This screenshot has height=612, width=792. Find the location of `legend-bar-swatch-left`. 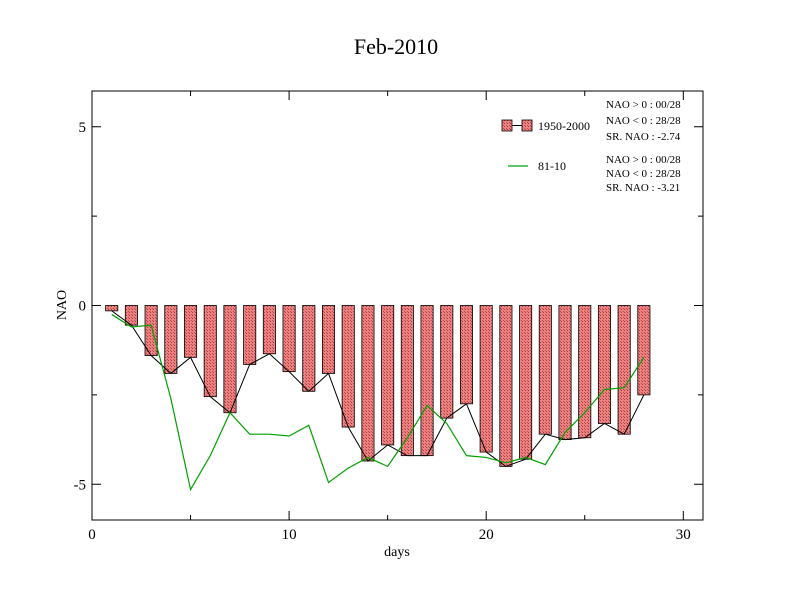

legend-bar-swatch-left is located at coordinates (507, 125).